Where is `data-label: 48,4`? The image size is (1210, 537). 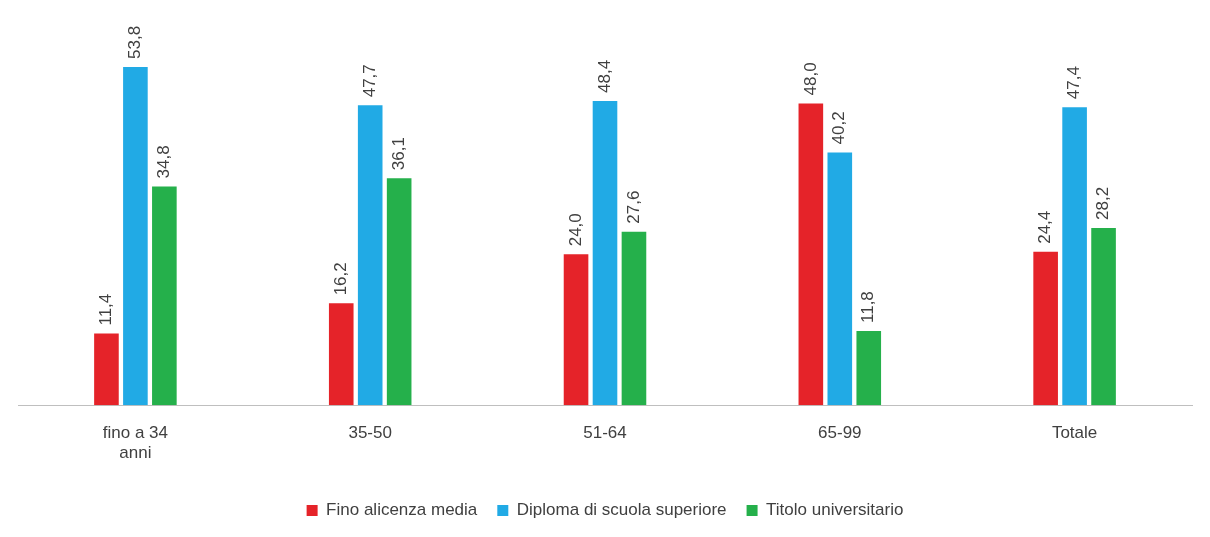 data-label: 48,4 is located at coordinates (604, 76).